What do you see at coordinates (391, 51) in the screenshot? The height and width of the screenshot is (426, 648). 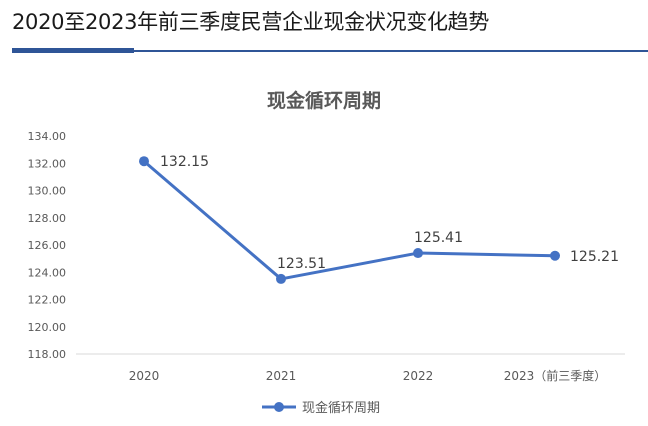 I see `header-divider` at bounding box center [391, 51].